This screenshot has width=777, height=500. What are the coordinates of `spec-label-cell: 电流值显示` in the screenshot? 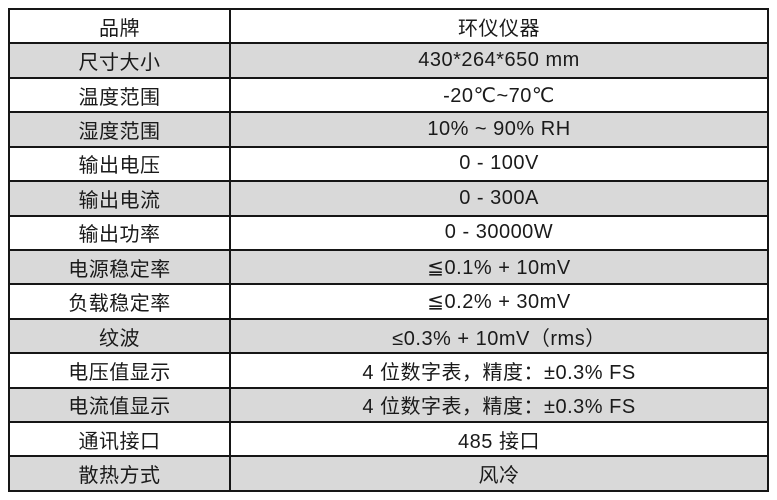 It's located at (119, 405).